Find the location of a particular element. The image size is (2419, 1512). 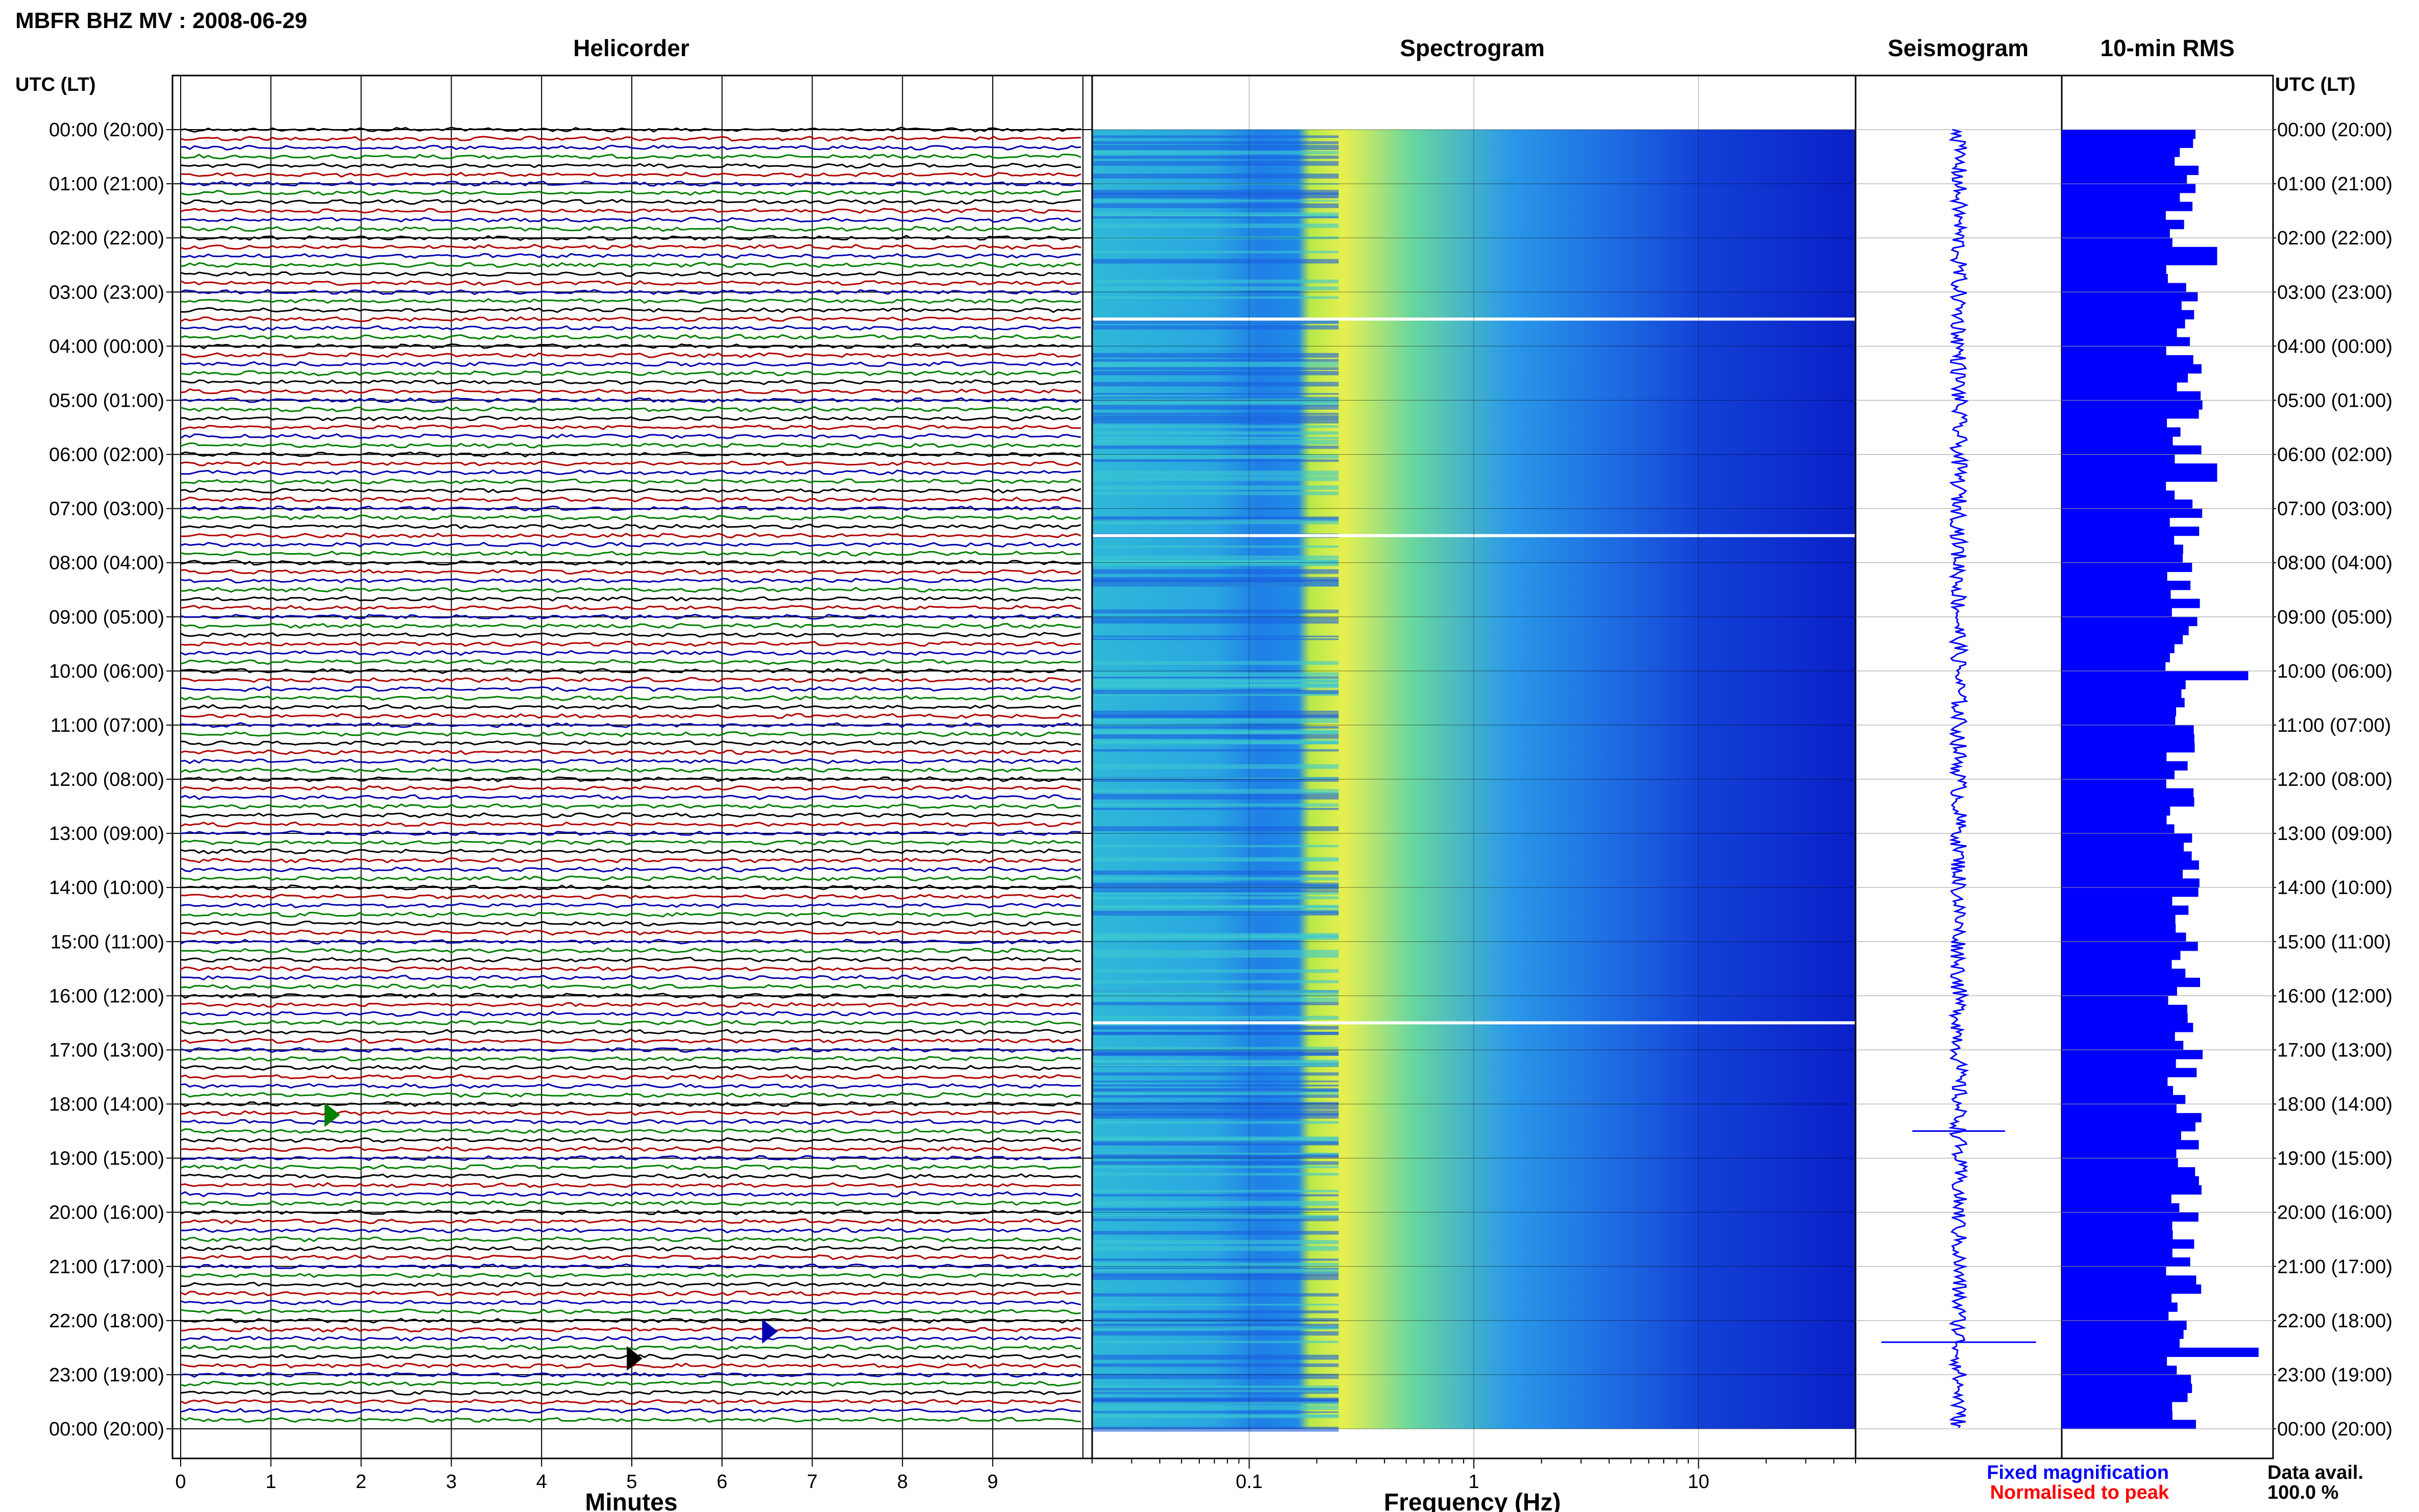

time-label-right: 19:00 (15:00) is located at coordinates (2334, 1159).